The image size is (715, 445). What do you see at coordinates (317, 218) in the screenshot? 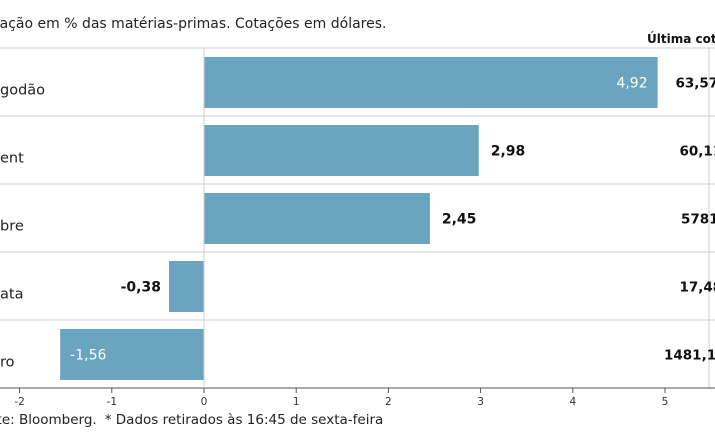
I see `bar-cobre` at bounding box center [317, 218].